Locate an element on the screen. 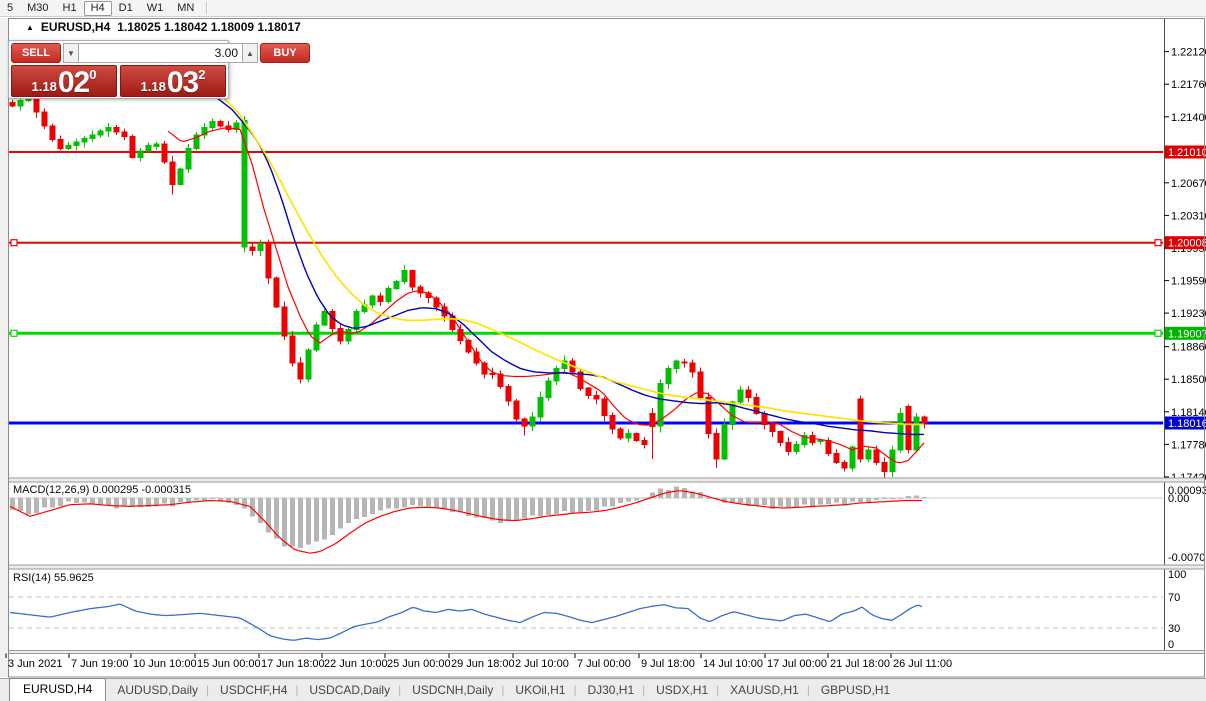 This screenshot has height=701, width=1206. macd-pane is located at coordinates (586, 520).